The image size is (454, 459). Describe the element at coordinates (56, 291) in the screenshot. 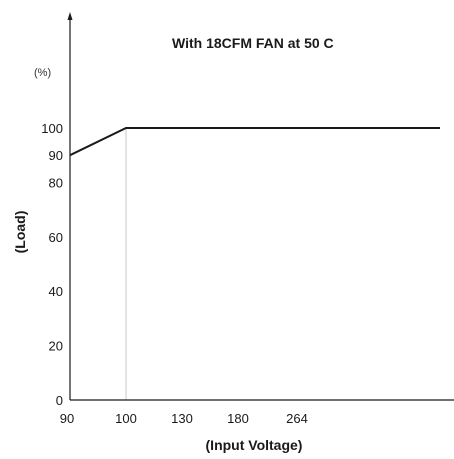

I see `y-tick-label-40: 40` at that location.